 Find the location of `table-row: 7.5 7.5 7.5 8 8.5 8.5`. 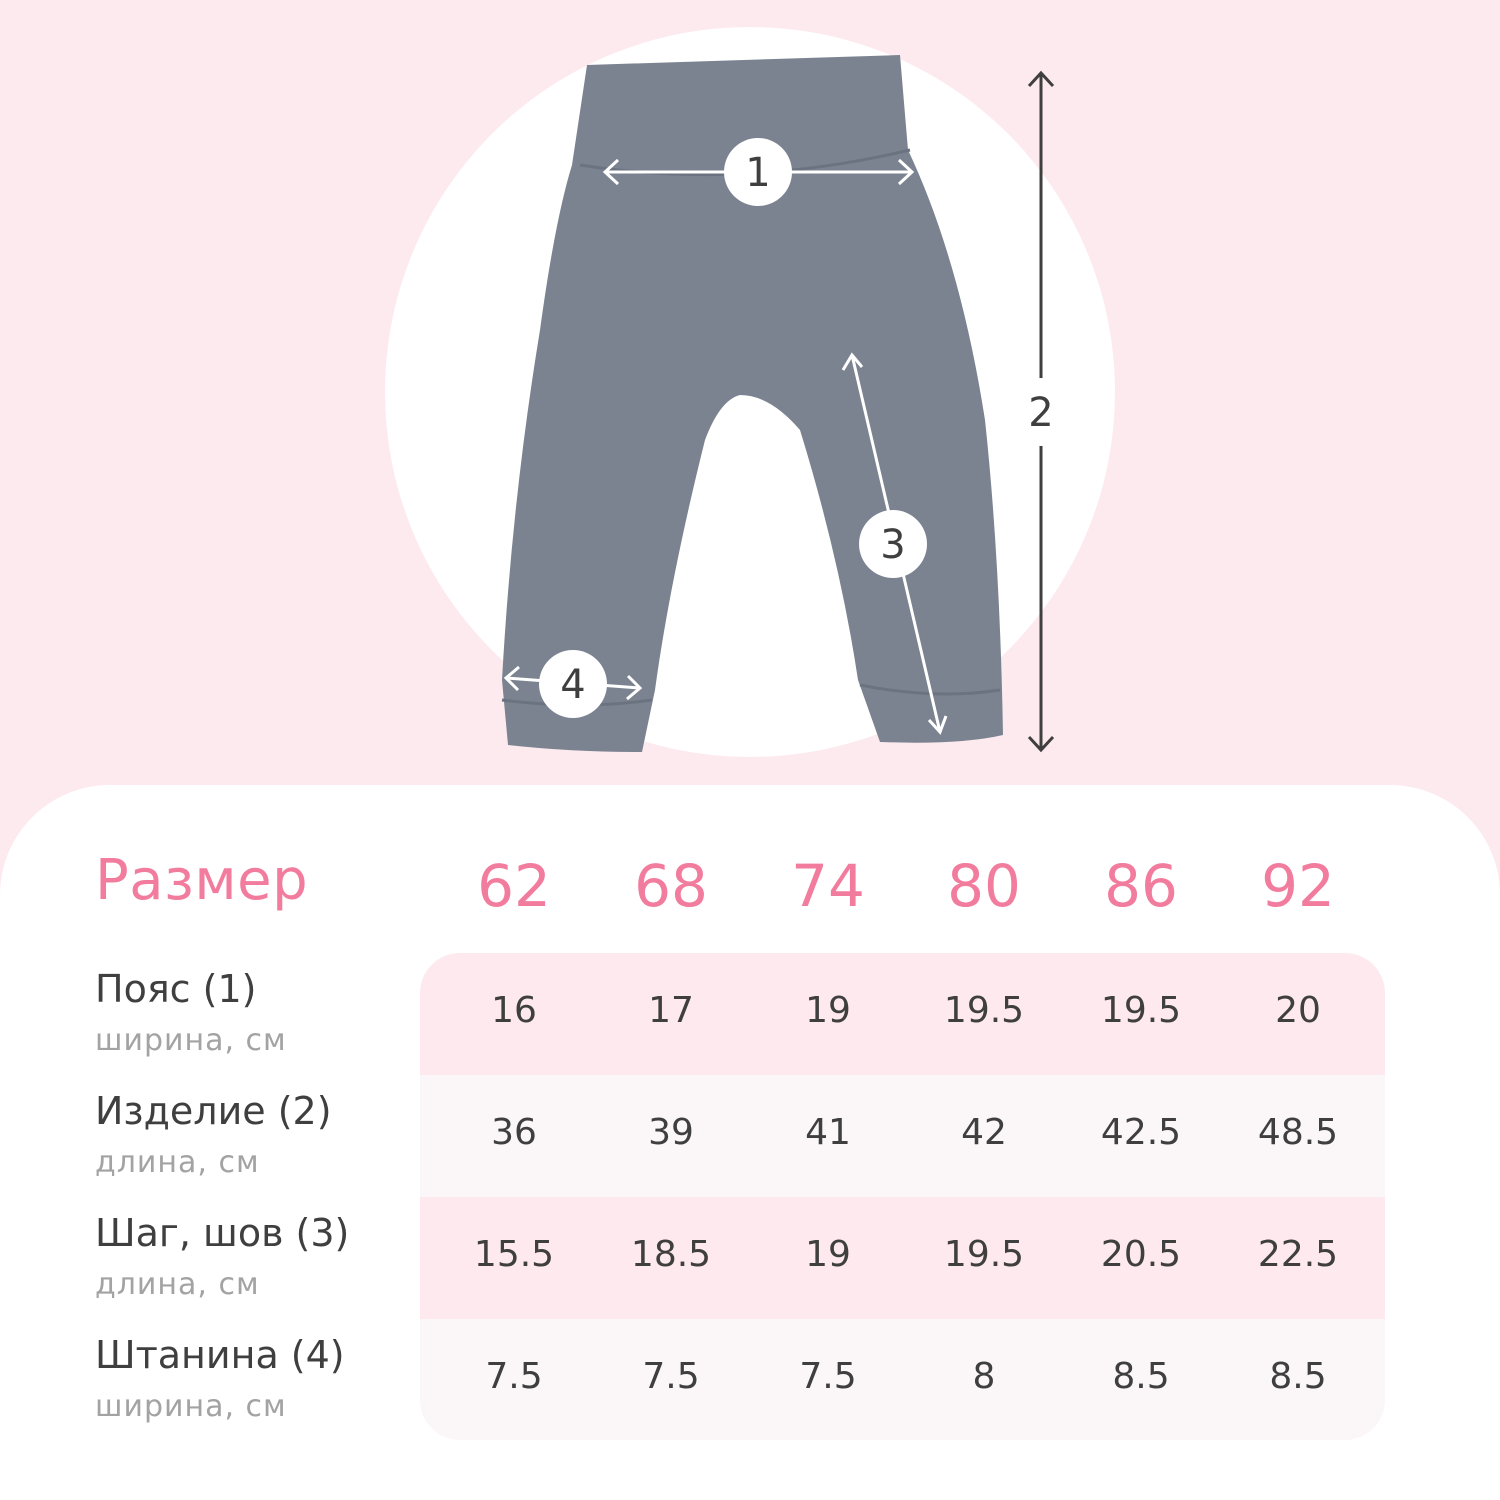

table-row: 7.5 7.5 7.5 8 8.5 8.5 is located at coordinates (902, 1379).